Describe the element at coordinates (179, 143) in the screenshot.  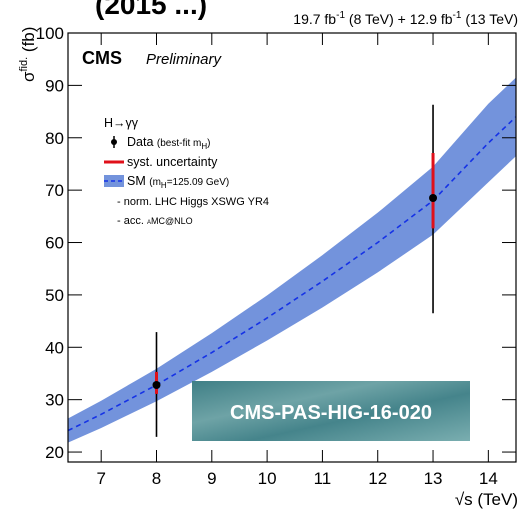
I see `legend-part: (best-fit m` at that location.